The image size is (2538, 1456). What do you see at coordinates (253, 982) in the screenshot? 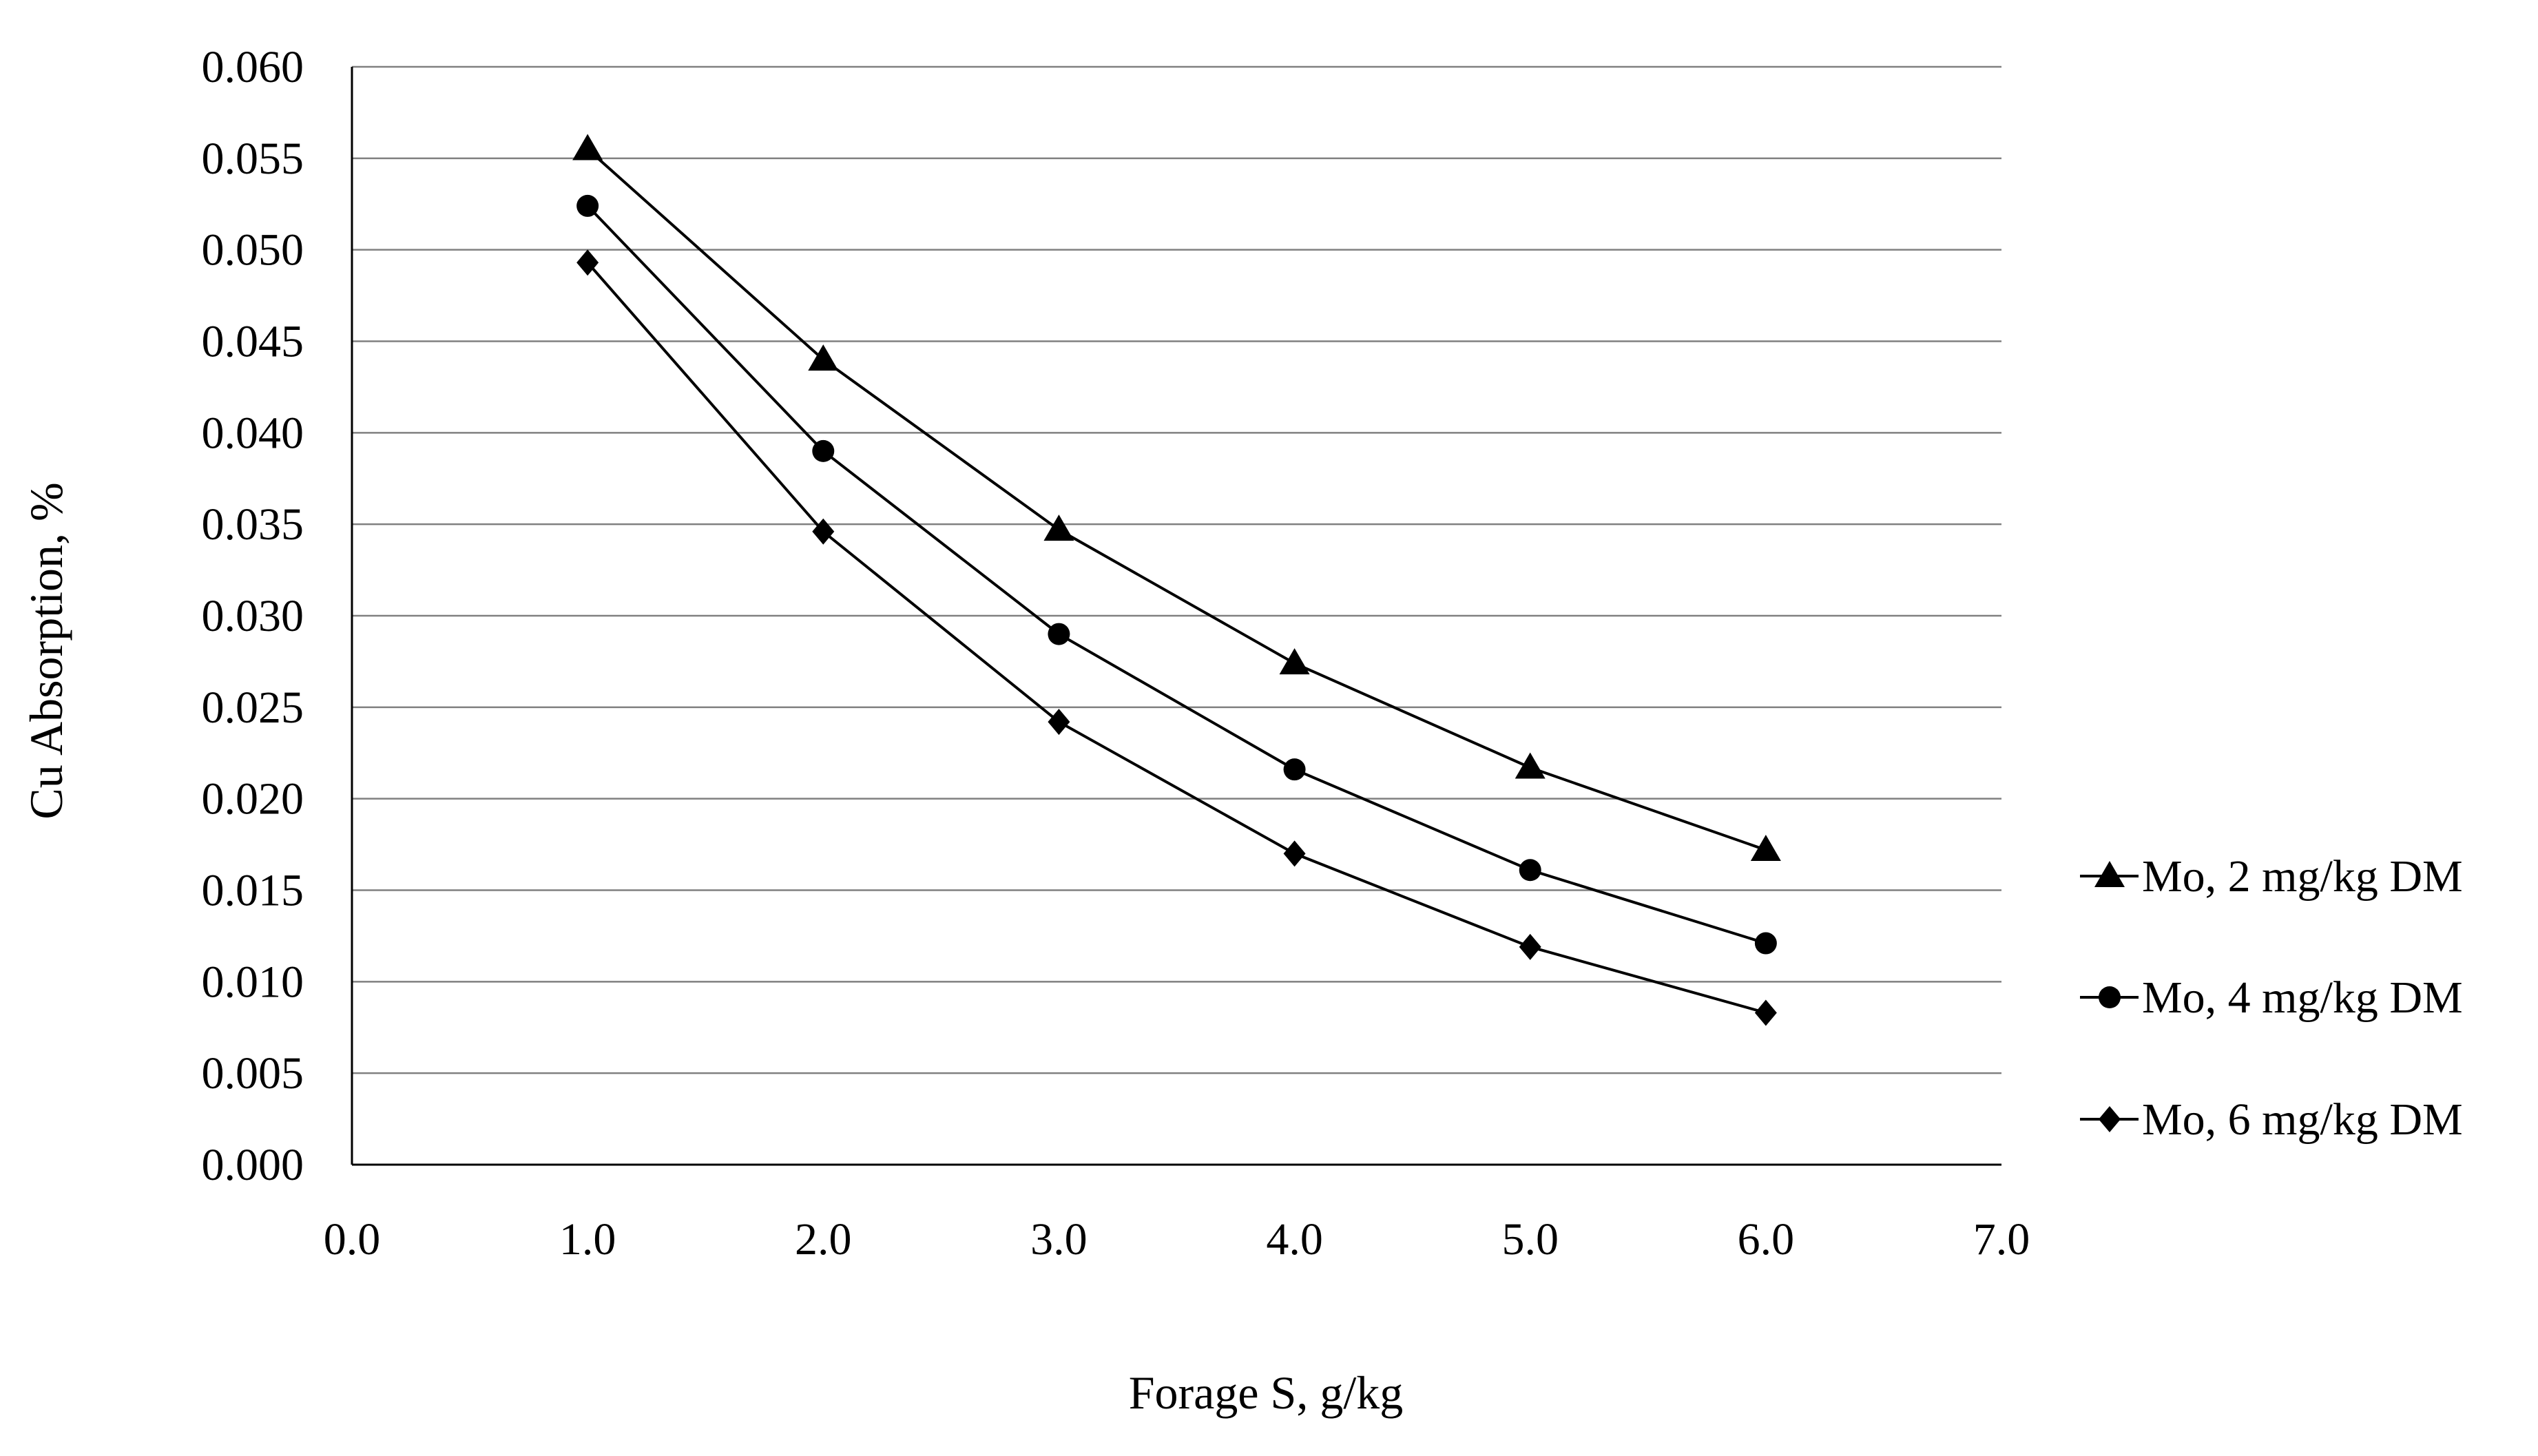
I see `y-tick-label: 0.010` at bounding box center [253, 982].